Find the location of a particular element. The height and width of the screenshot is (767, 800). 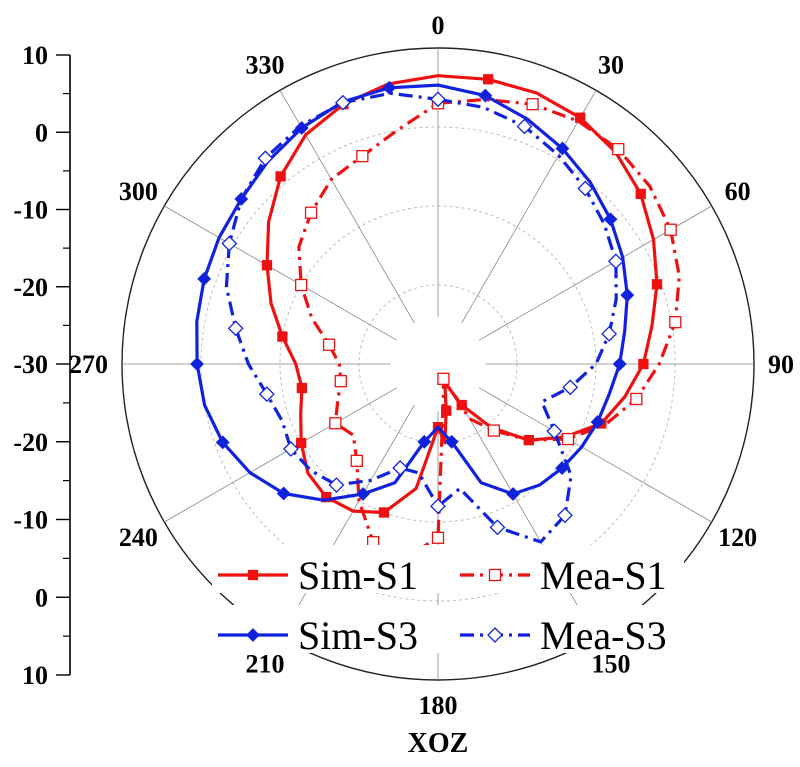

radial-tick-label-8: 10 is located at coordinates (35, 675).